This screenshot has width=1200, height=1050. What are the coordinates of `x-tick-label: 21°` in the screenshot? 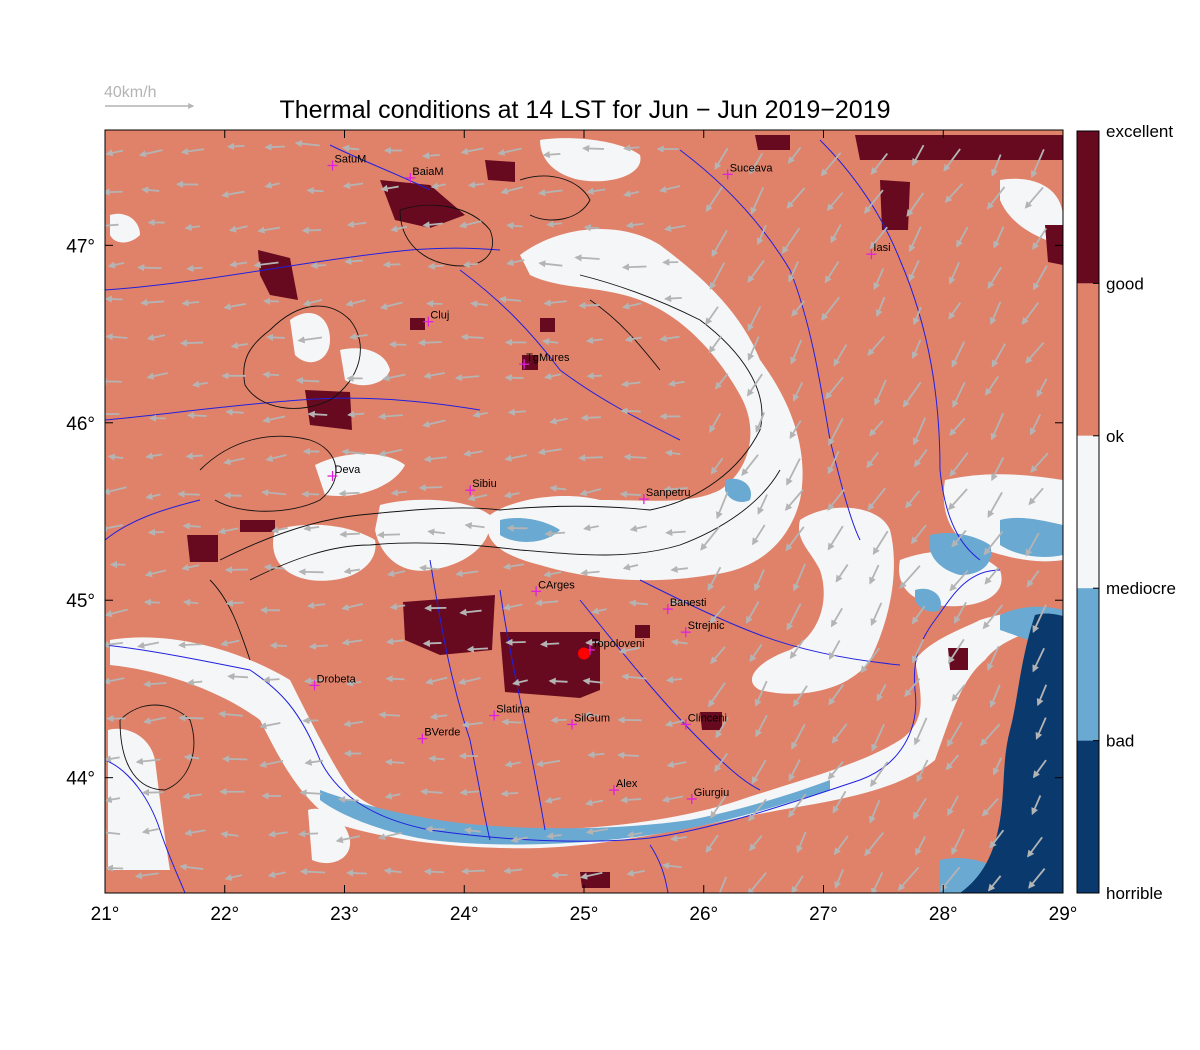 It's located at (105, 914).